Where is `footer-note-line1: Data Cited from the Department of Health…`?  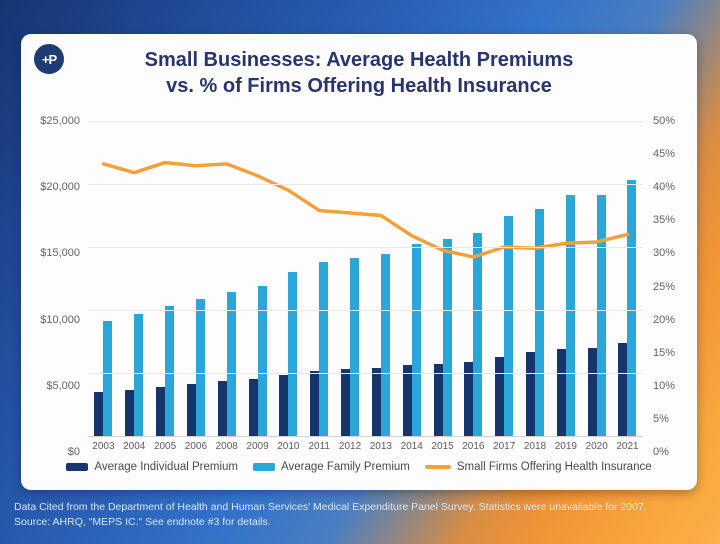 footer-note-line1: Data Cited from the Department of Health… is located at coordinates (330, 507).